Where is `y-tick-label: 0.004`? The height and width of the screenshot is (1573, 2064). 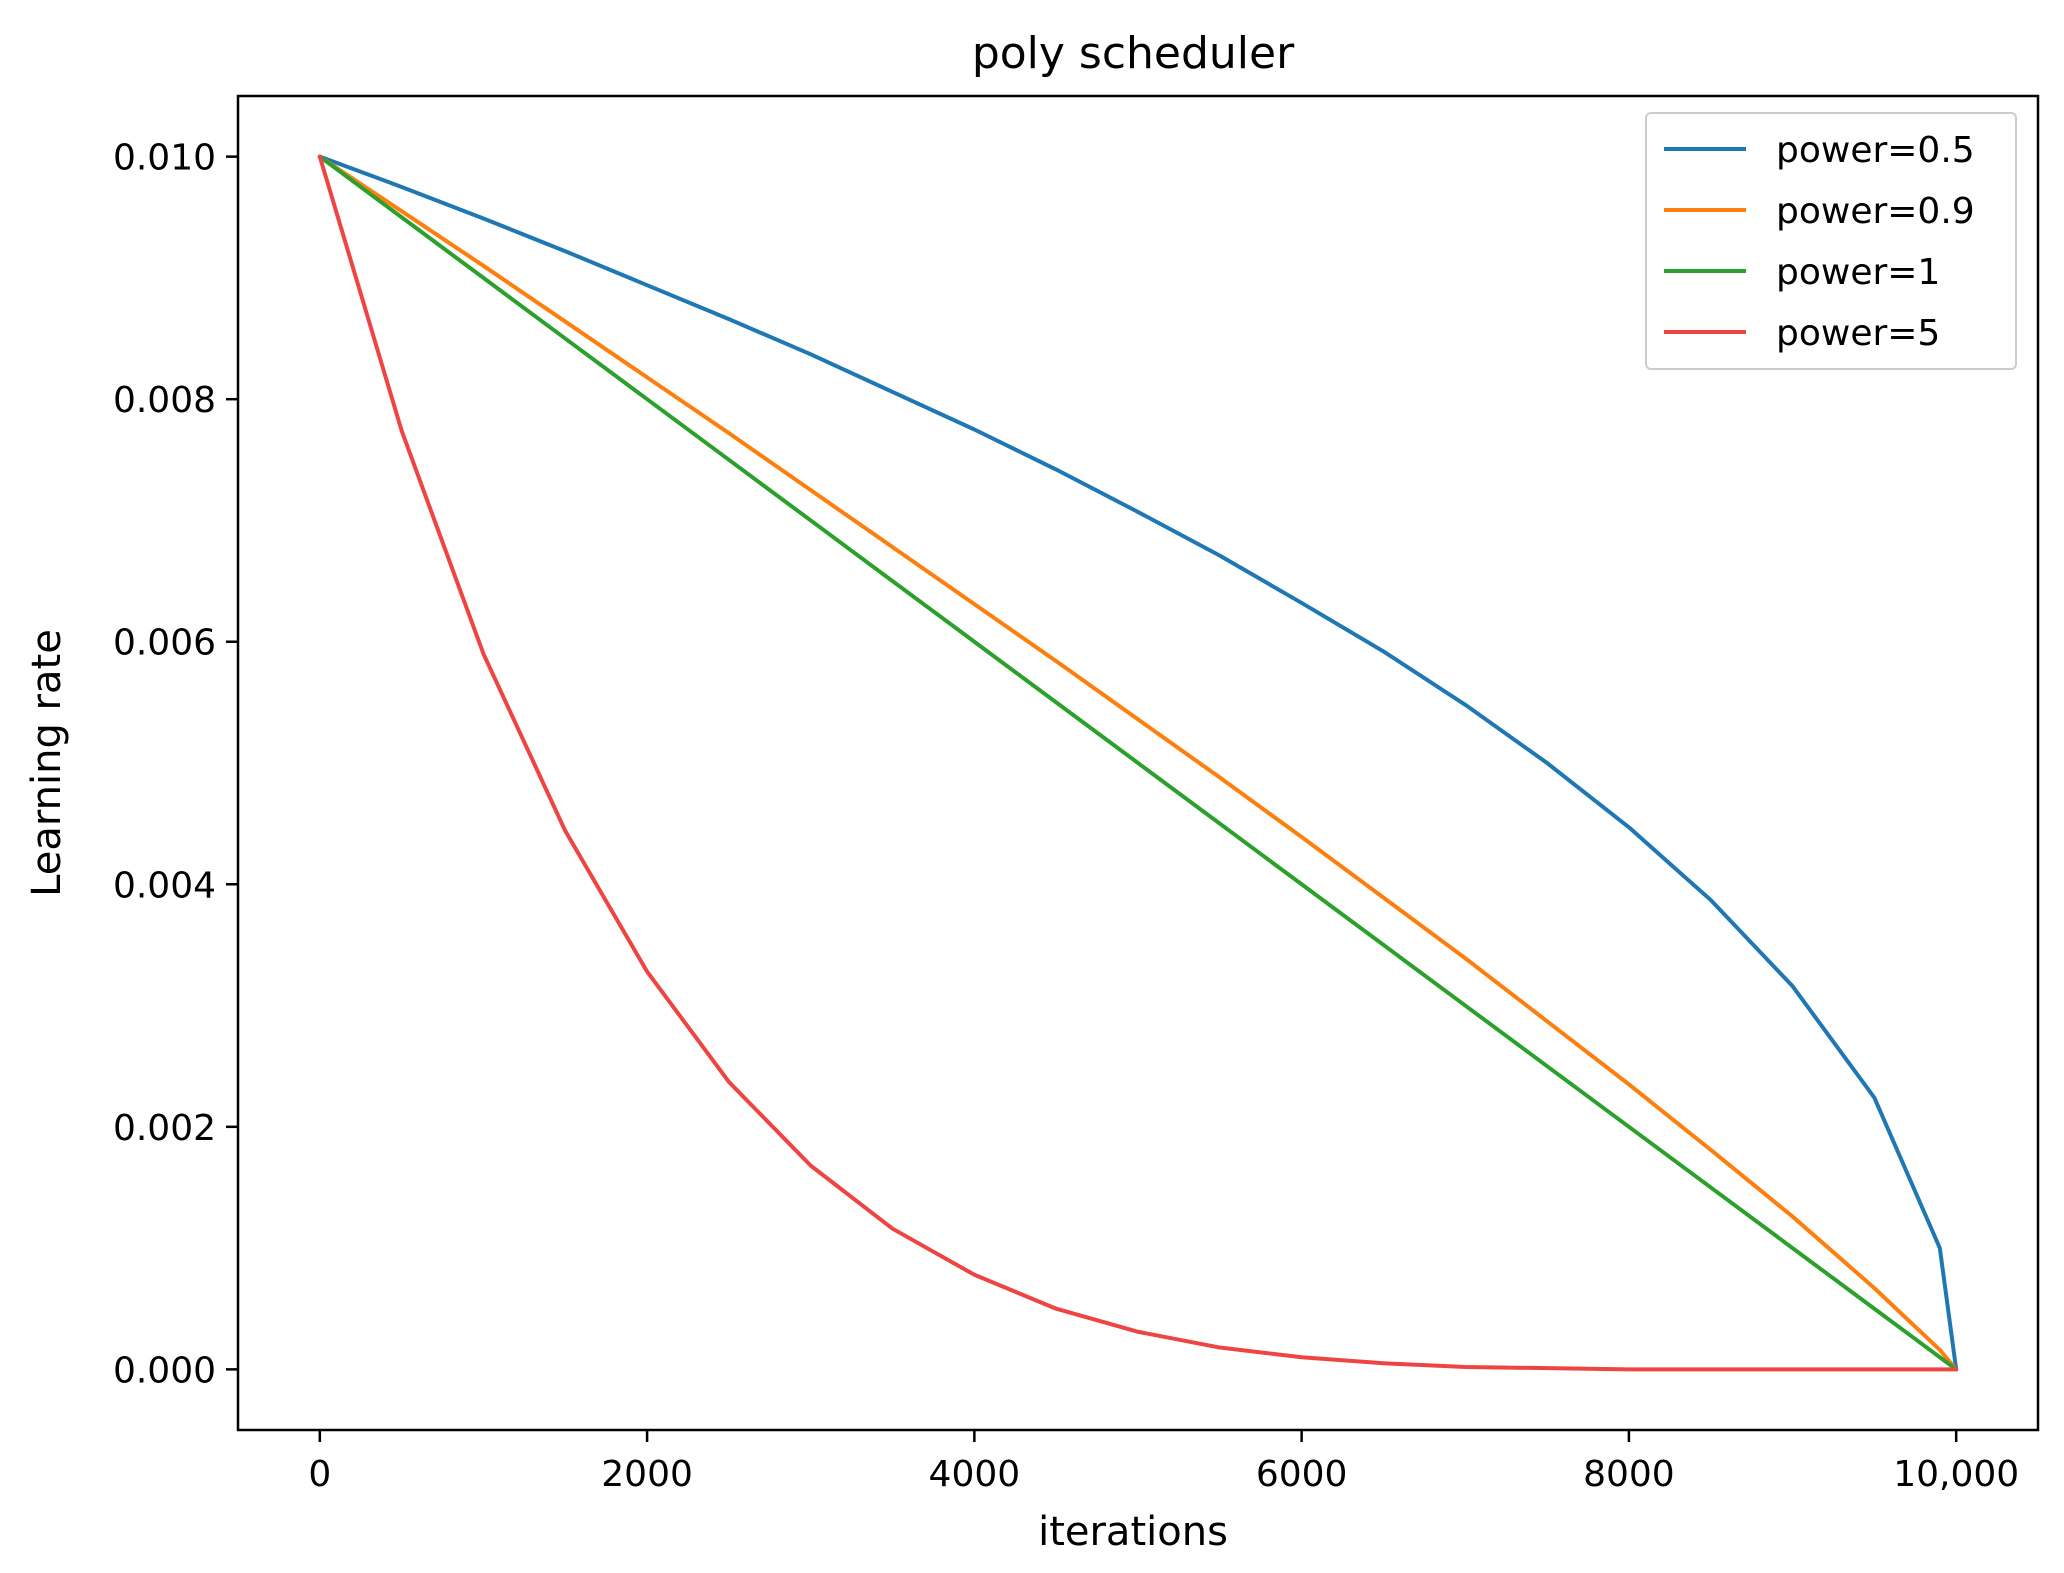 y-tick-label: 0.004 is located at coordinates (164, 885).